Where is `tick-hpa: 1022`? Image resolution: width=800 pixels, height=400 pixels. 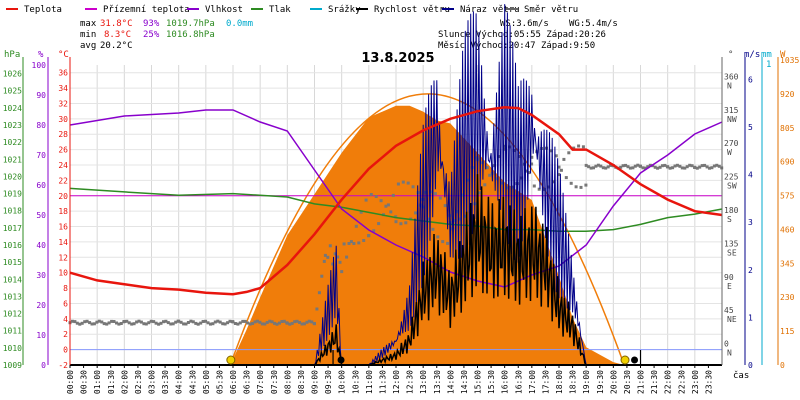 tick-hpa: 1022 is located at coordinates (12, 142).